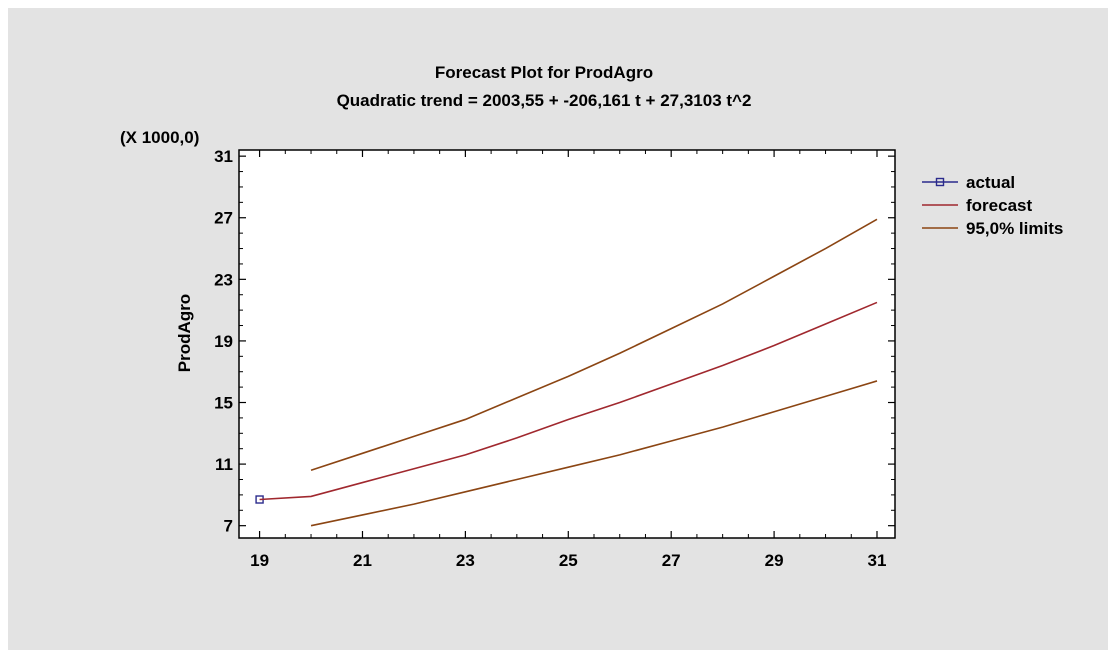 The width and height of the screenshot is (1116, 658). I want to click on legend-label: 95,0% limits, so click(1014, 228).